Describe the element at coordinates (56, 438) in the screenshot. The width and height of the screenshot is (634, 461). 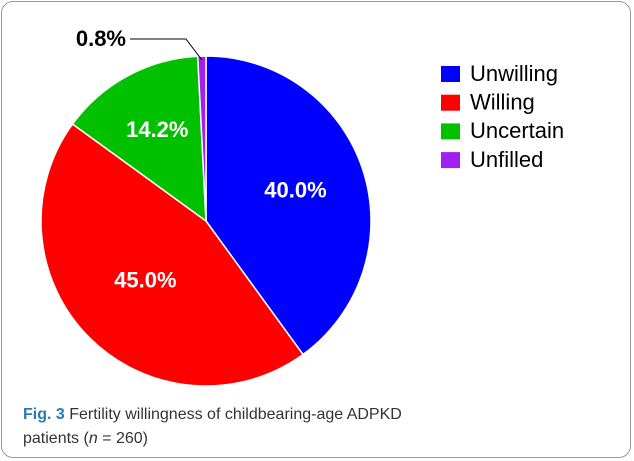
I see `caption-text: patients (` at that location.